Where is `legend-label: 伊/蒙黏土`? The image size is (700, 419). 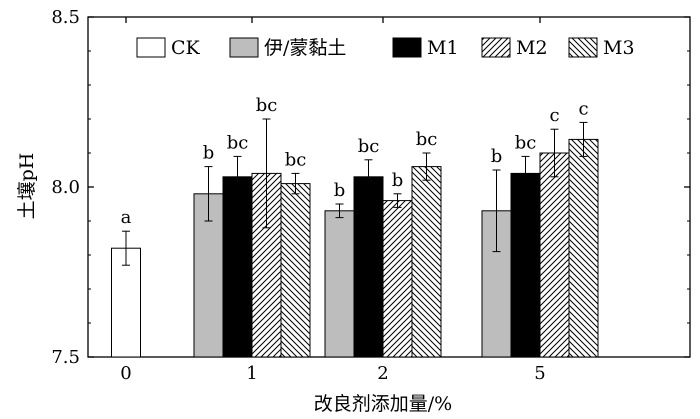
legend-label: 伊/蒙黏土 is located at coordinates (305, 48).